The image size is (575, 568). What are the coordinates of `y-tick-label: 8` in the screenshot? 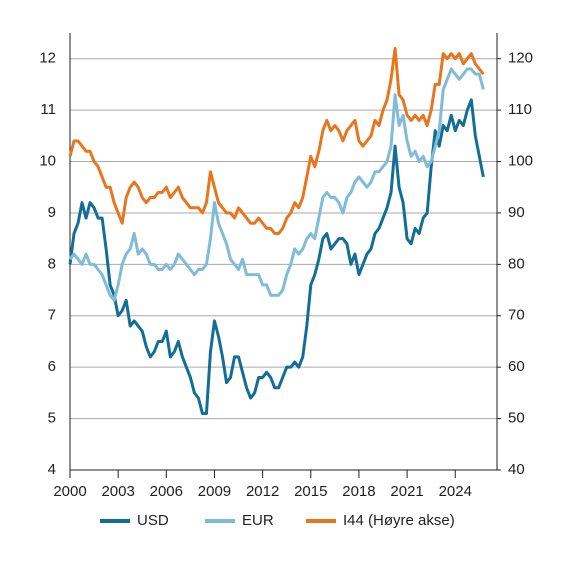 It's located at (52, 263).